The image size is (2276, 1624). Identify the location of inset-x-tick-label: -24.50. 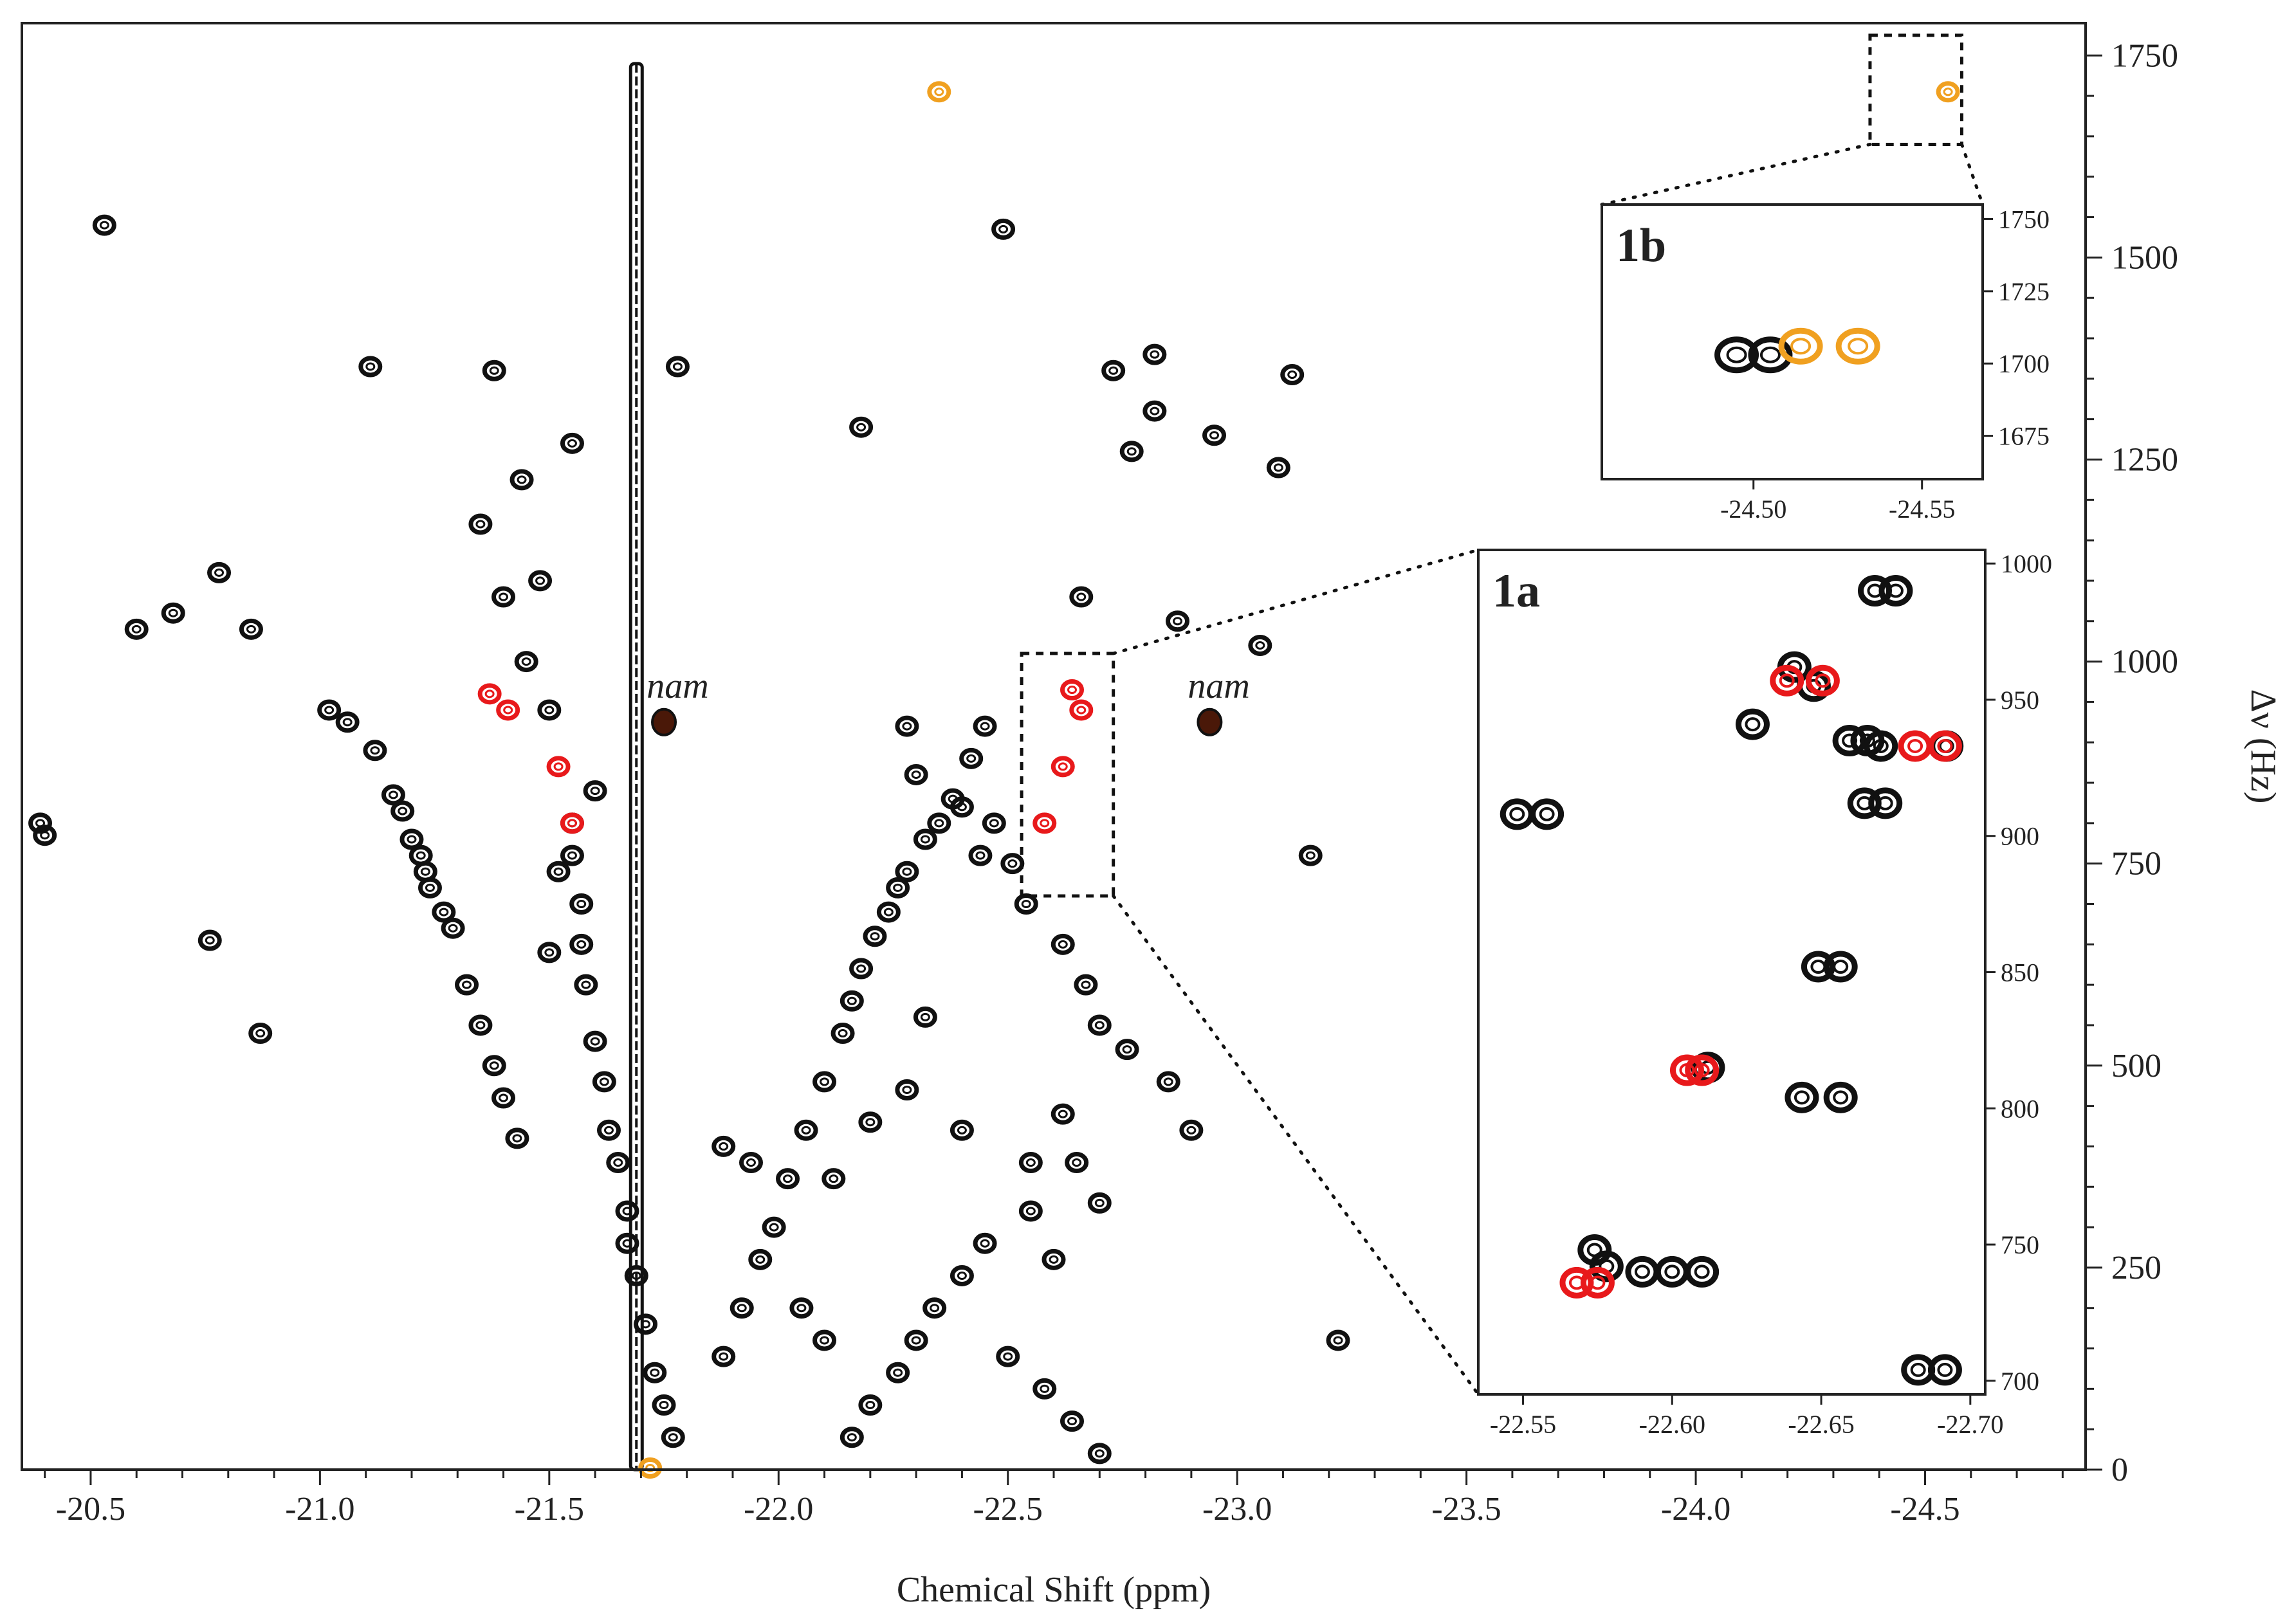
(1753, 509).